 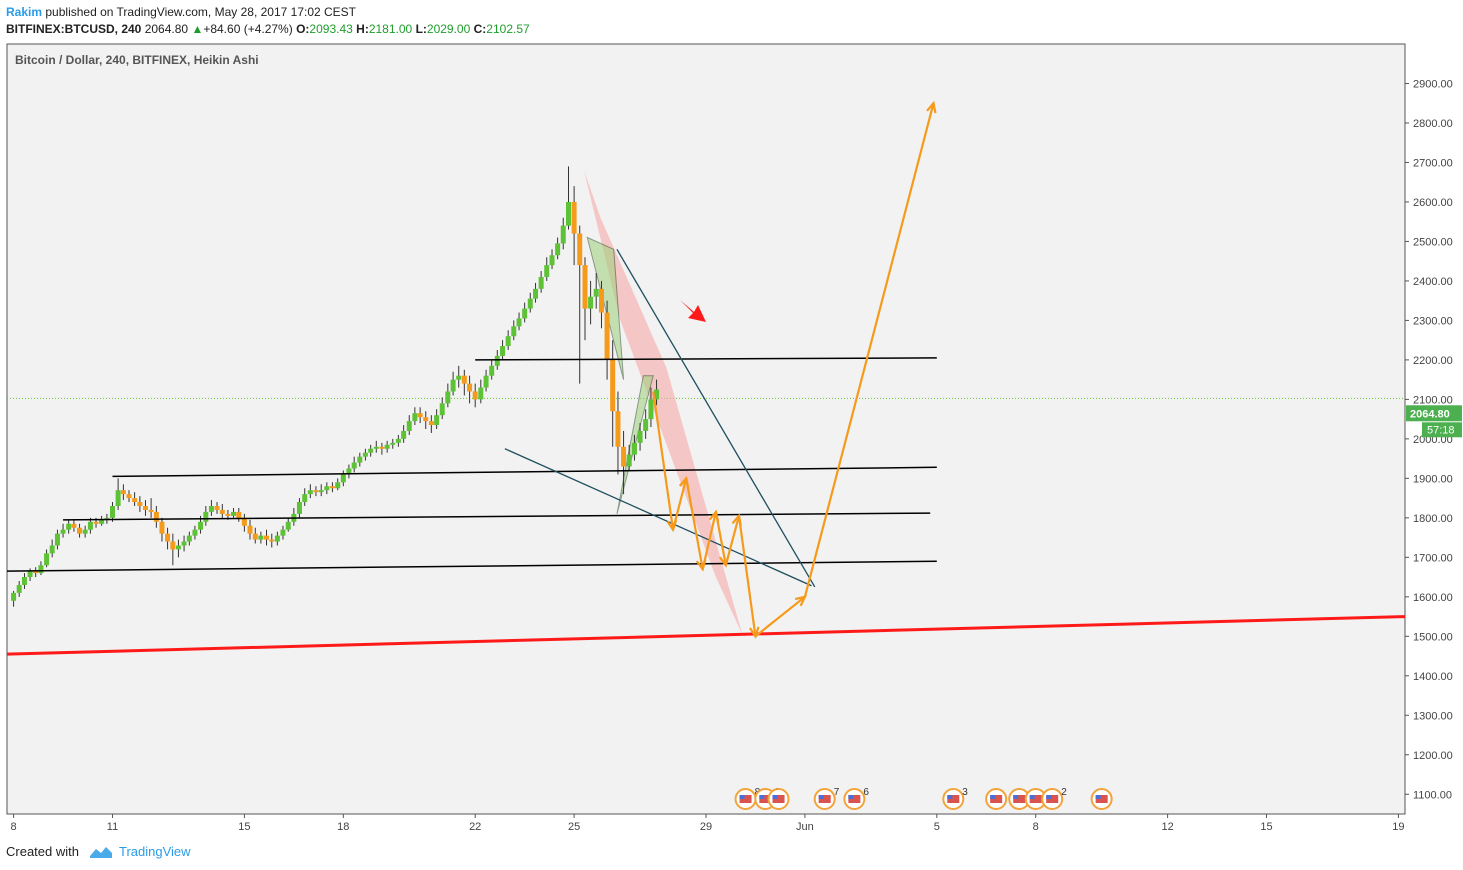 What do you see at coordinates (1064, 792) in the screenshot?
I see `event-count-label: 2` at bounding box center [1064, 792].